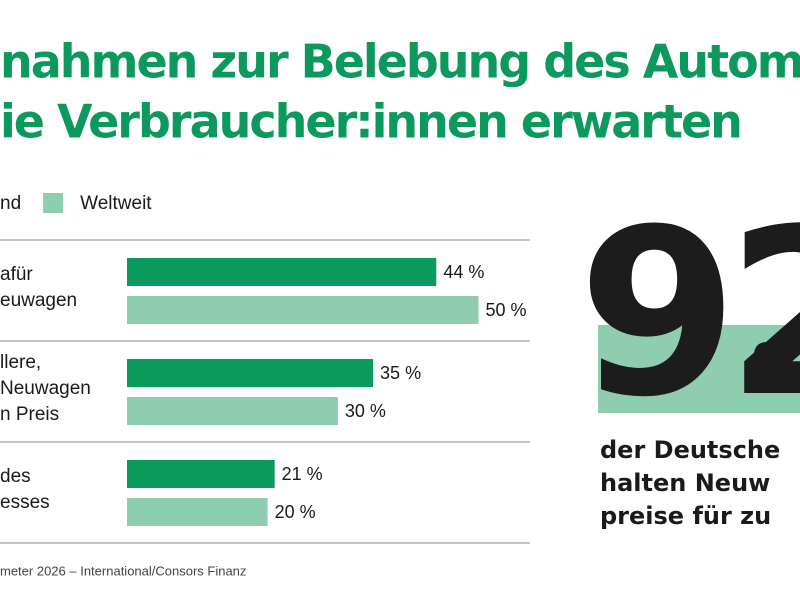 This screenshot has width=800, height=600. What do you see at coordinates (365, 411) in the screenshot?
I see `value-label: 30 %` at bounding box center [365, 411].